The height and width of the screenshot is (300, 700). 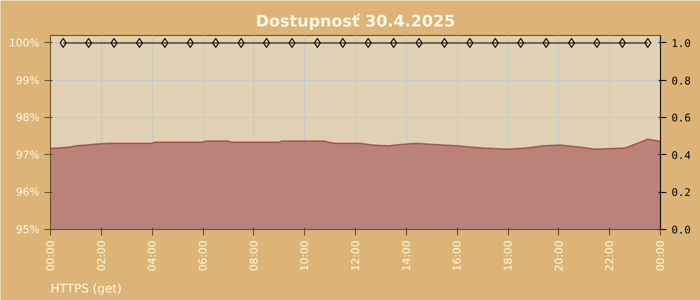 I want to click on text: HTTPS (get), so click(x=86, y=289).